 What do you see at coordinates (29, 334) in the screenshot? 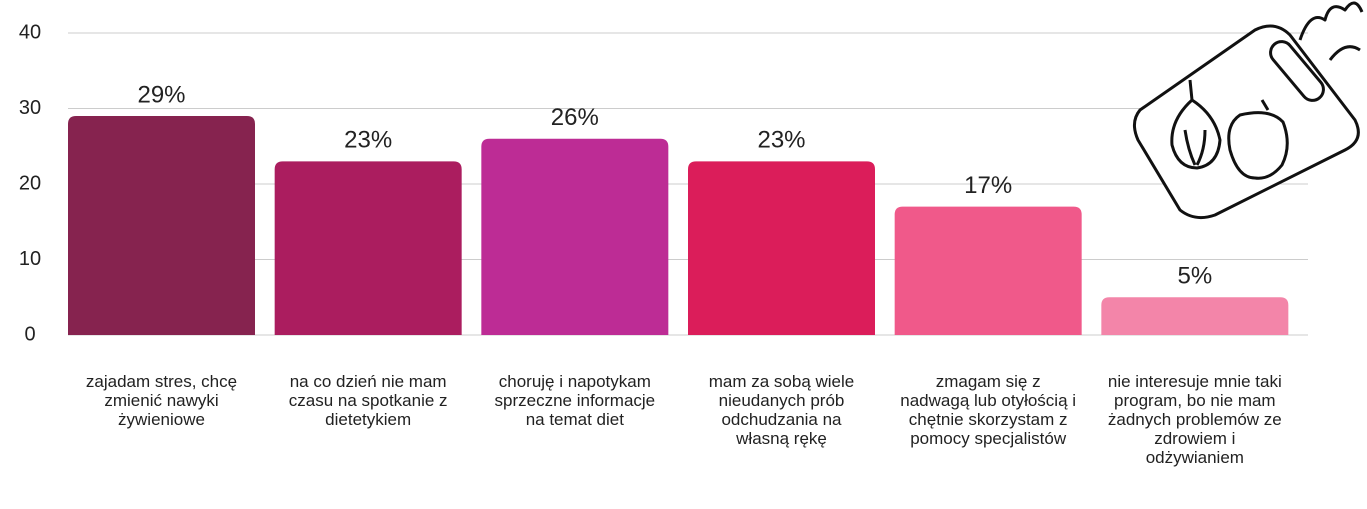
I see `y-tick-label: 0` at bounding box center [29, 334].